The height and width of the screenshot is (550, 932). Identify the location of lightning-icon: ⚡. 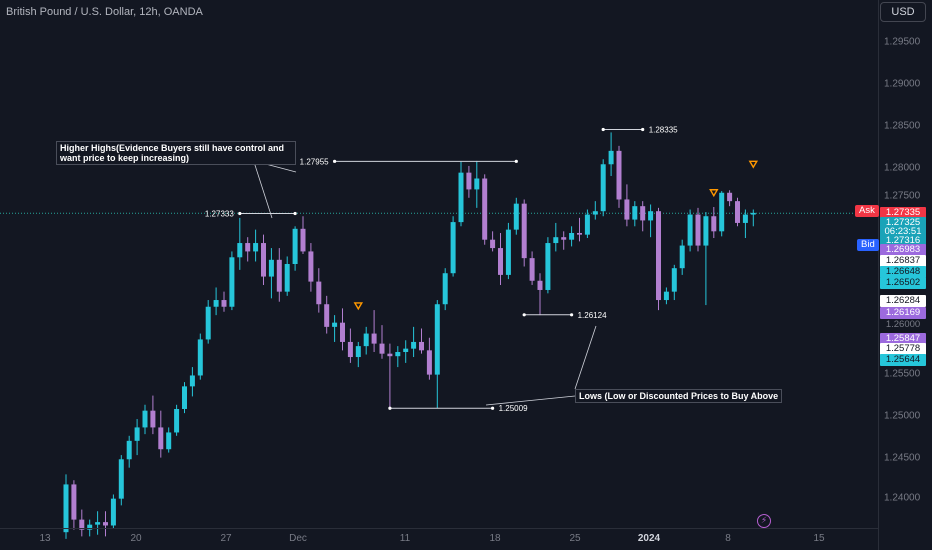
(764, 521).